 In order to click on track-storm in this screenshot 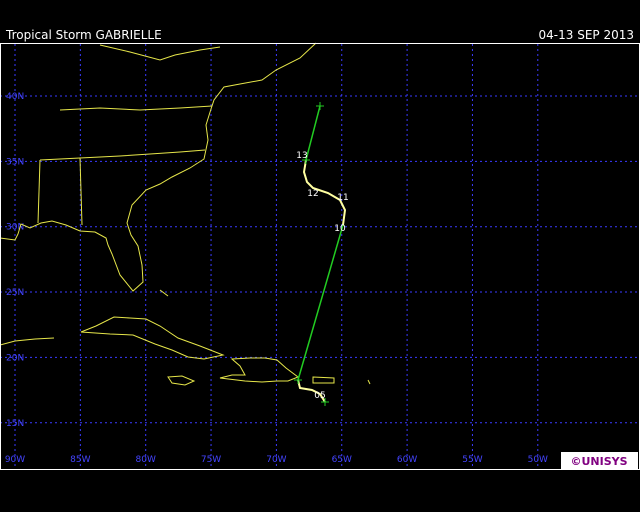, I will do `click(324, 192)`.